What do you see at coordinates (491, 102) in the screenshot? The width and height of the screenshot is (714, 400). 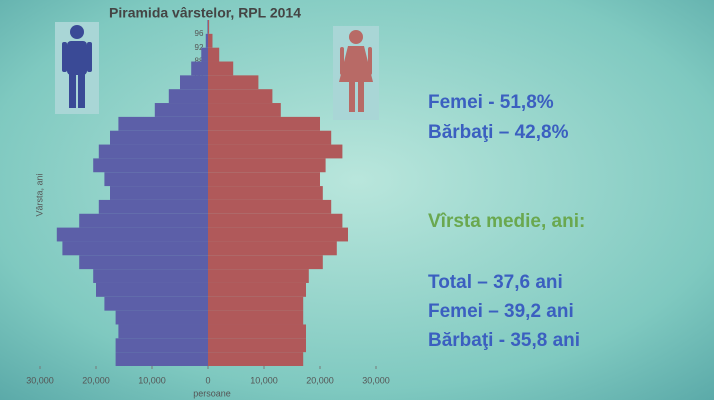 I see `annotation: Femei - 51,8%` at bounding box center [491, 102].